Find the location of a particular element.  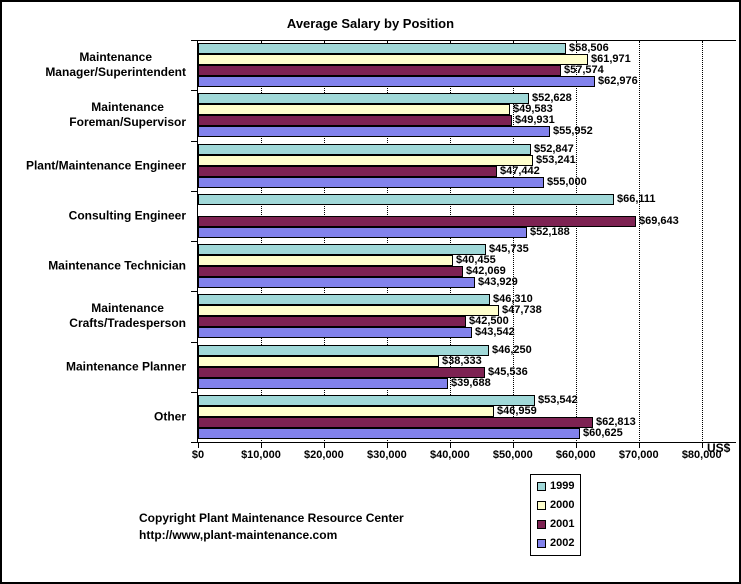

bar-value-label: $45,735 is located at coordinates (509, 249).